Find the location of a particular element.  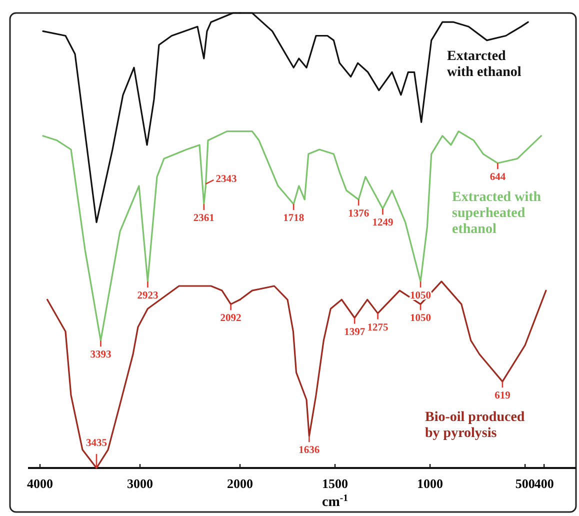

annotation: 1376 is located at coordinates (359, 214).